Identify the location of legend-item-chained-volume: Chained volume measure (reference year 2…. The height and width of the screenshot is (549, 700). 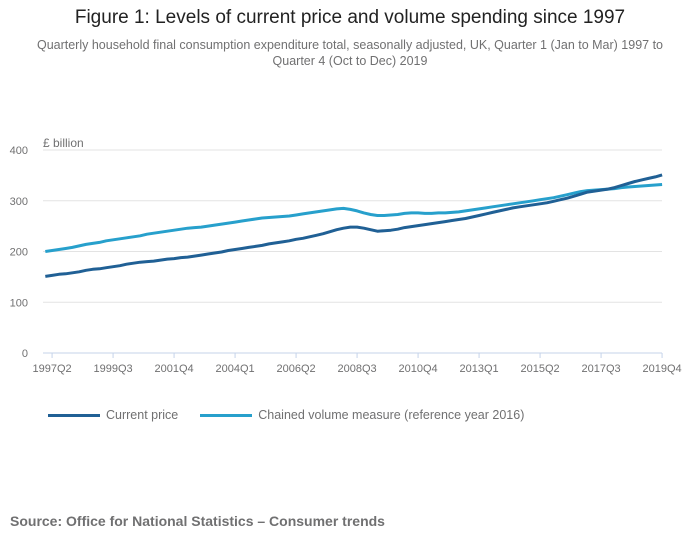
(362, 415).